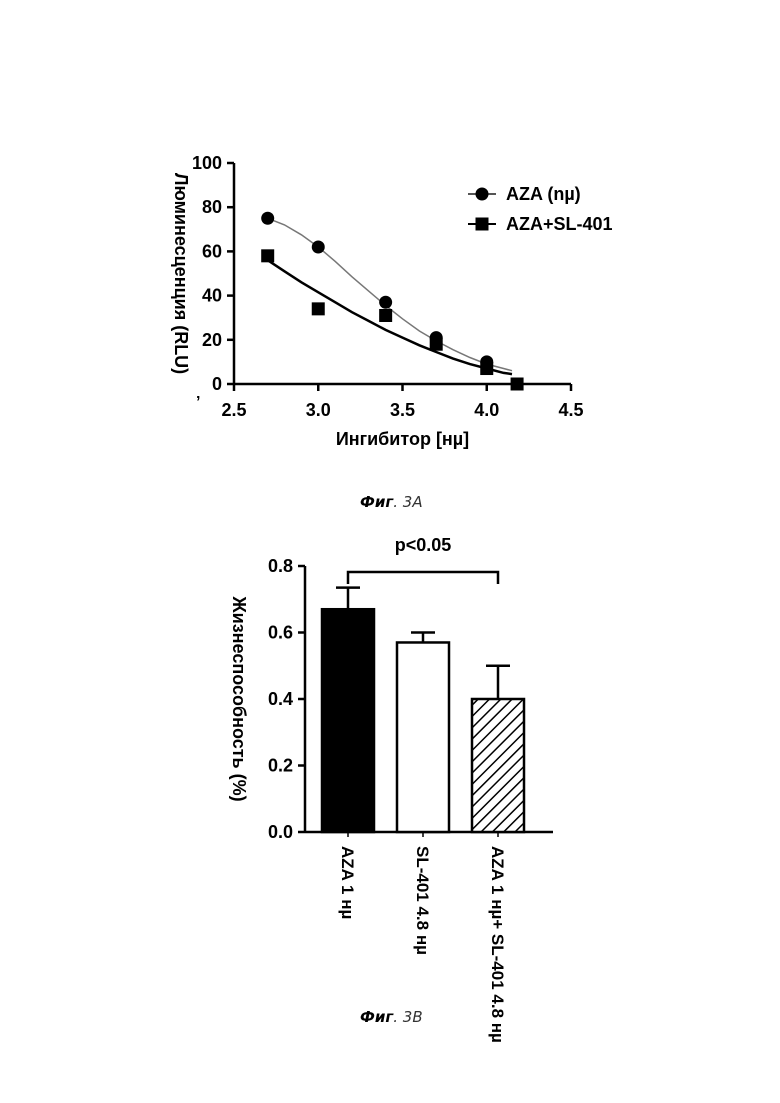 This screenshot has width=780, height=1103. What do you see at coordinates (280, 699) in the screenshot?
I see `y-tick-label: 0.4` at bounding box center [280, 699].